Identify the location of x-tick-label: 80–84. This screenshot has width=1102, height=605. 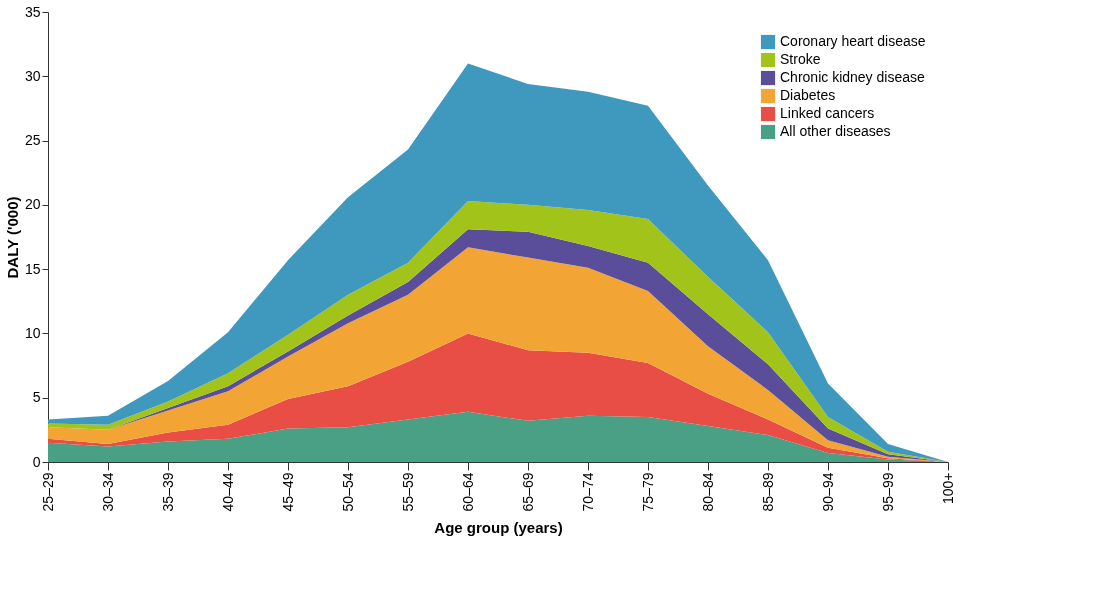
(707, 492).